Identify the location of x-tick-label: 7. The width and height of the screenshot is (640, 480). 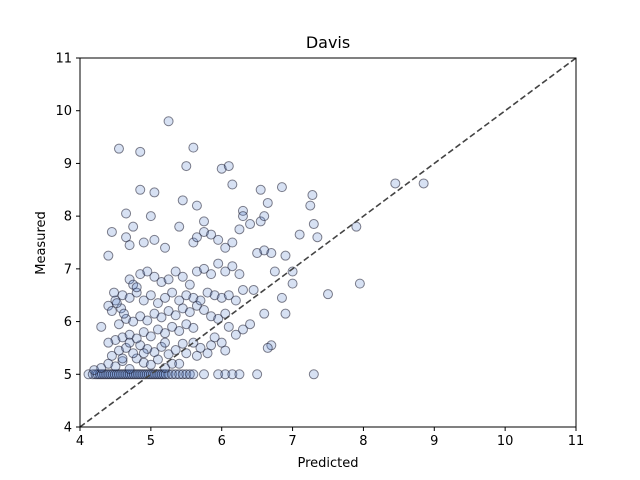
(292, 441).